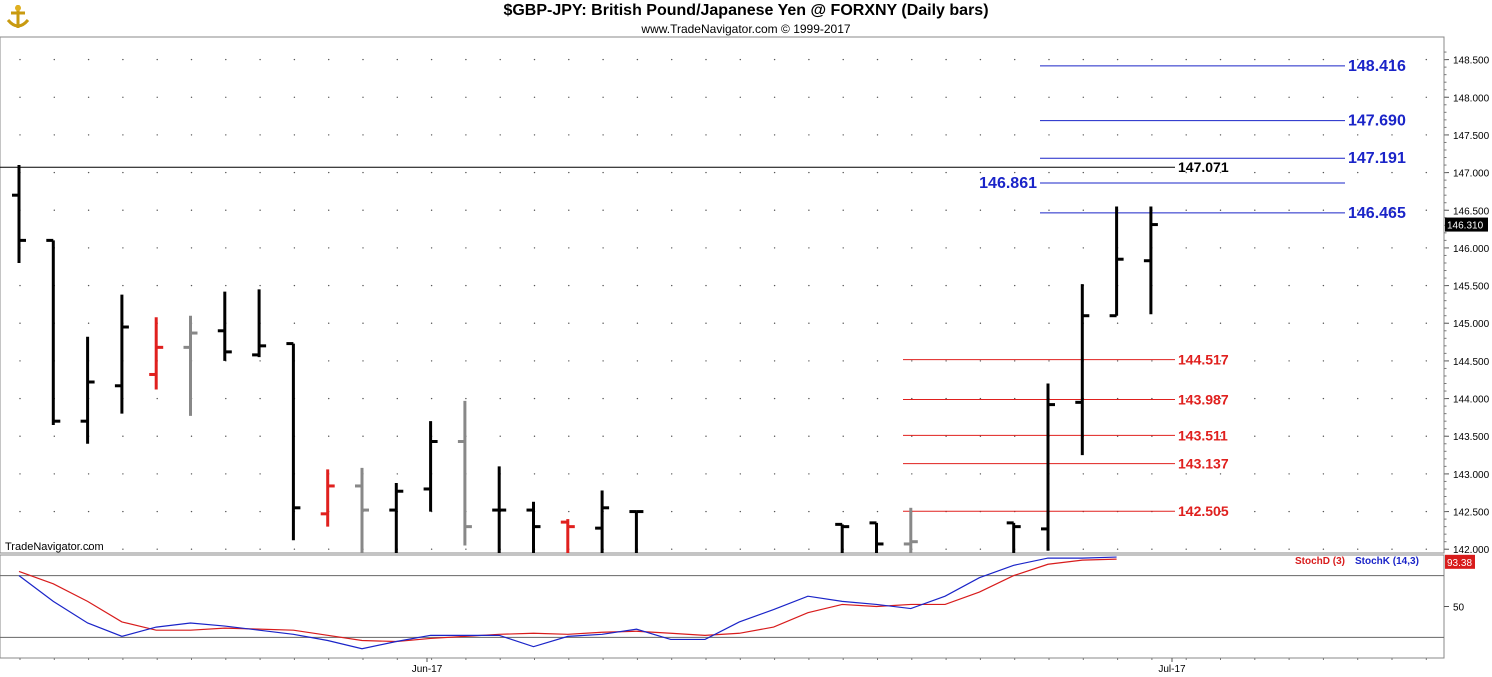  I want to click on watermark: TradeNavigator.com, so click(54, 547).